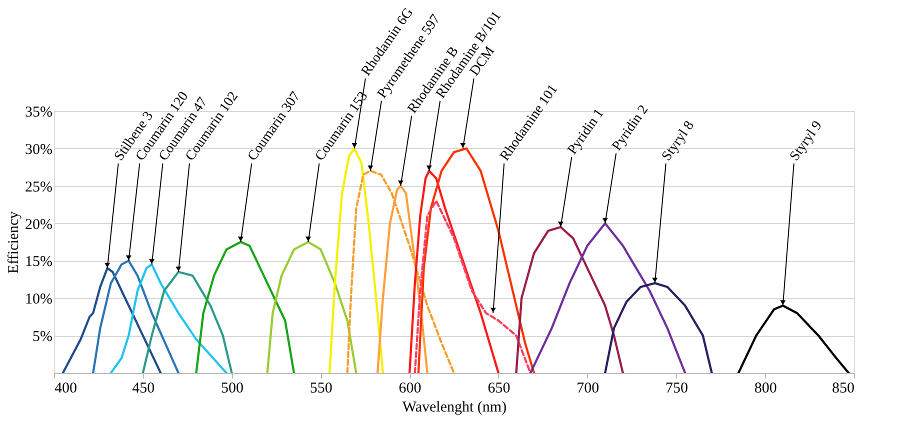 The width and height of the screenshot is (917, 438). I want to click on x-tick-label: 800, so click(765, 388).